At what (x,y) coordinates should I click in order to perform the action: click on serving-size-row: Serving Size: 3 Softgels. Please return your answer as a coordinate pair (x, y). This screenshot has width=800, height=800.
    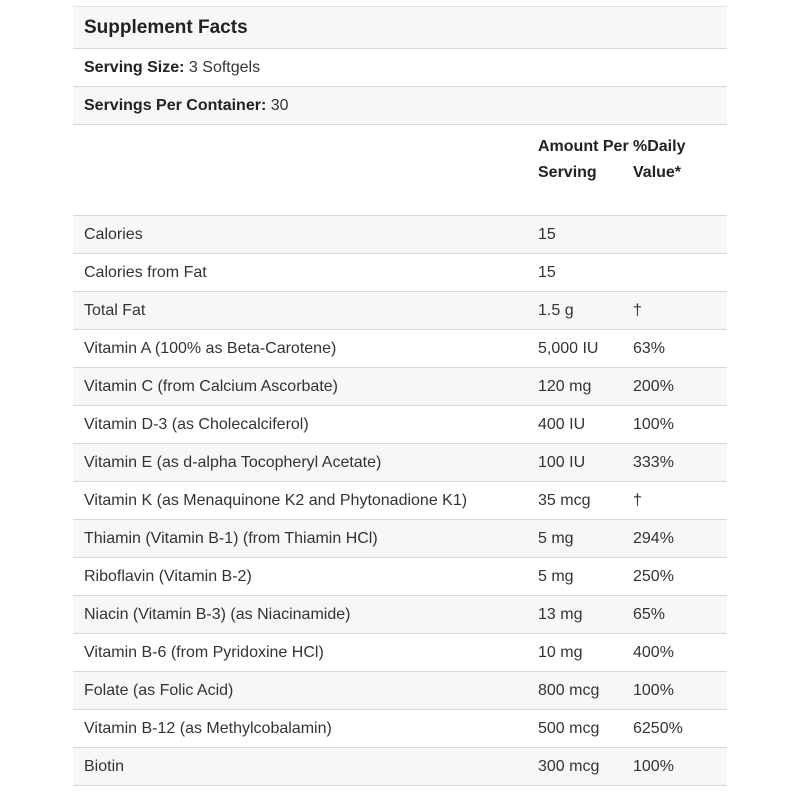
    Looking at the image, I should click on (400, 68).